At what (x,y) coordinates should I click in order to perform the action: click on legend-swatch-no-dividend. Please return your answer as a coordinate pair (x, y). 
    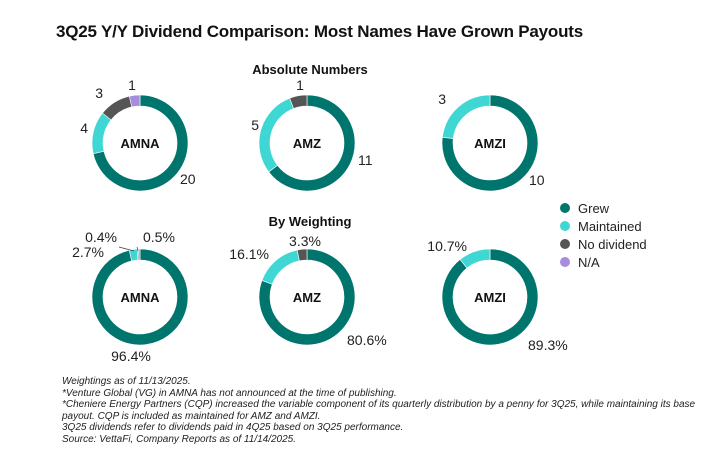
    Looking at the image, I should click on (565, 244).